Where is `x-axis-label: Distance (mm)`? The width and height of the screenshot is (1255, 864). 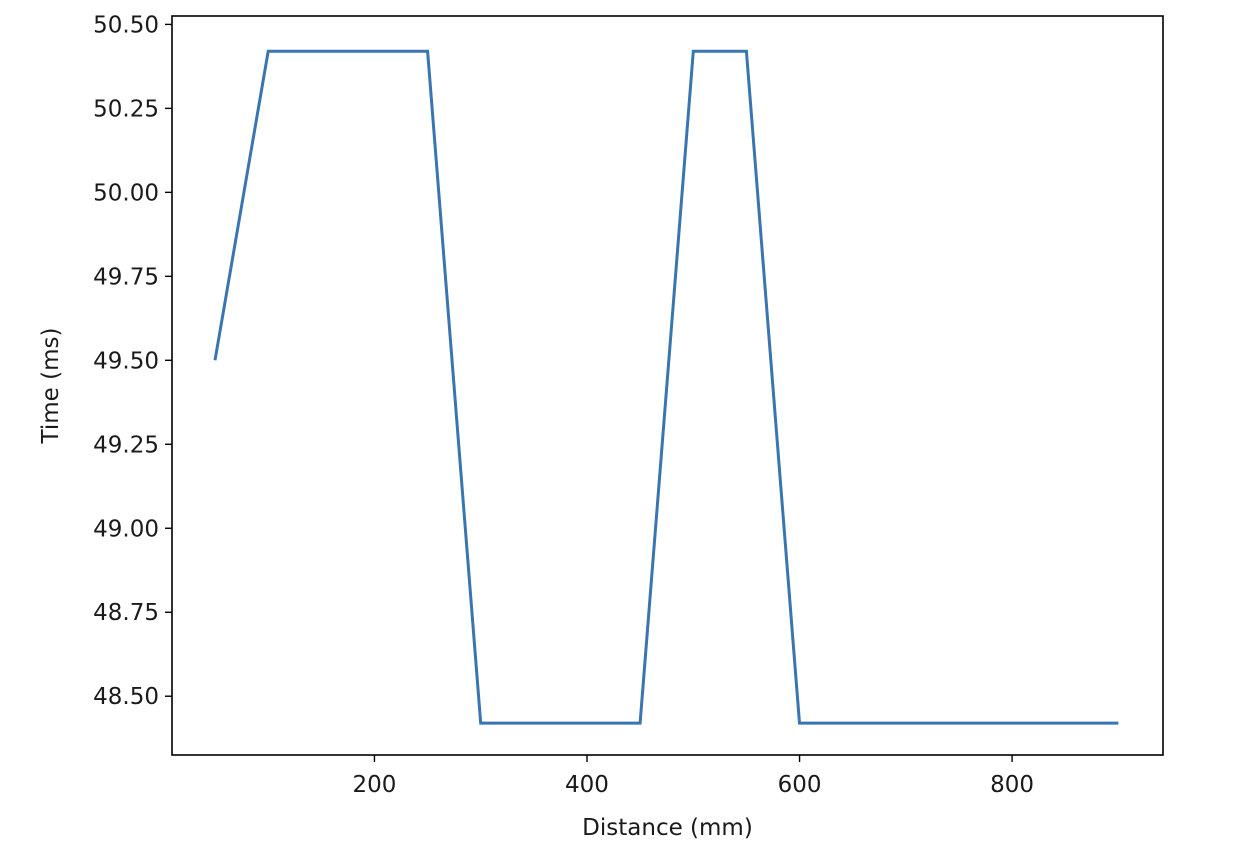
x-axis-label: Distance (mm) is located at coordinates (667, 828).